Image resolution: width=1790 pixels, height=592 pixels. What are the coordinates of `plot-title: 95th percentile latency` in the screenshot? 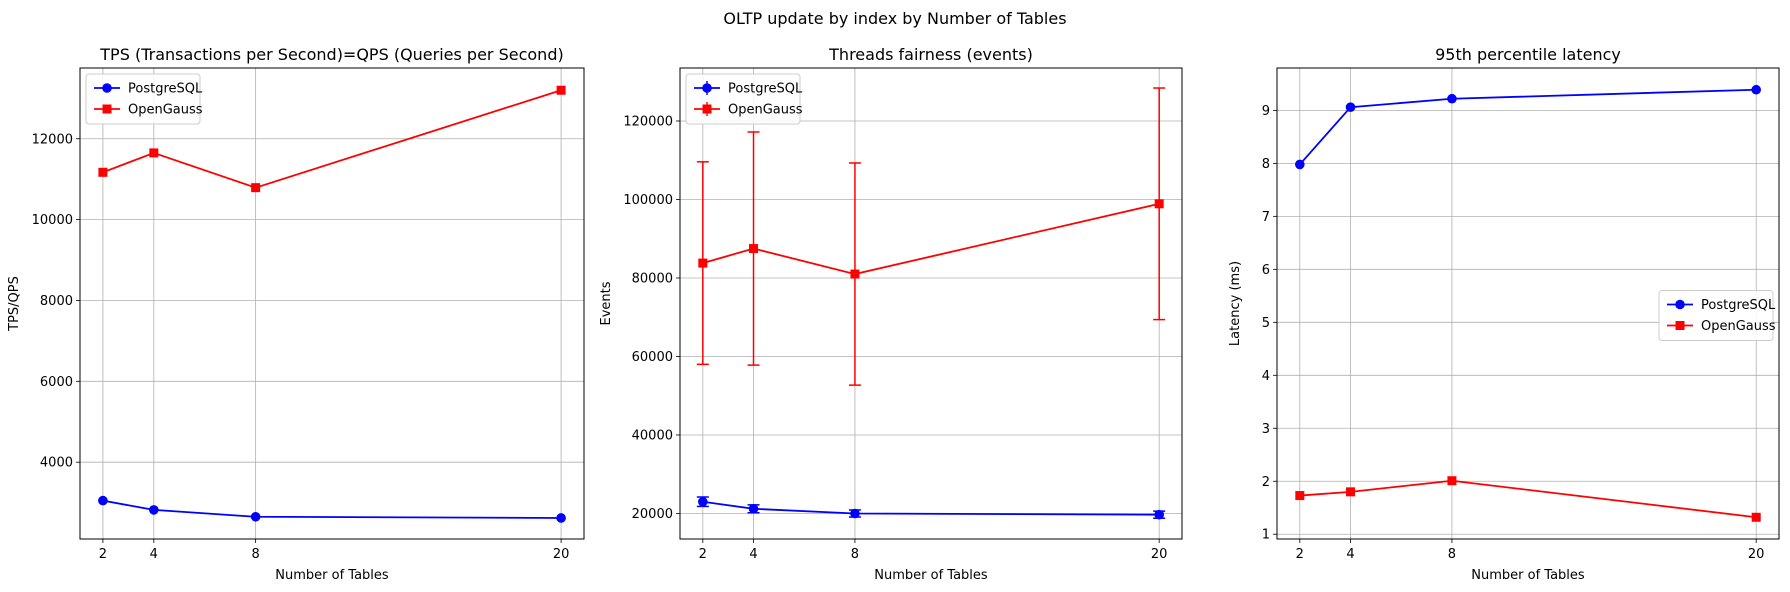 It's located at (1528, 54).